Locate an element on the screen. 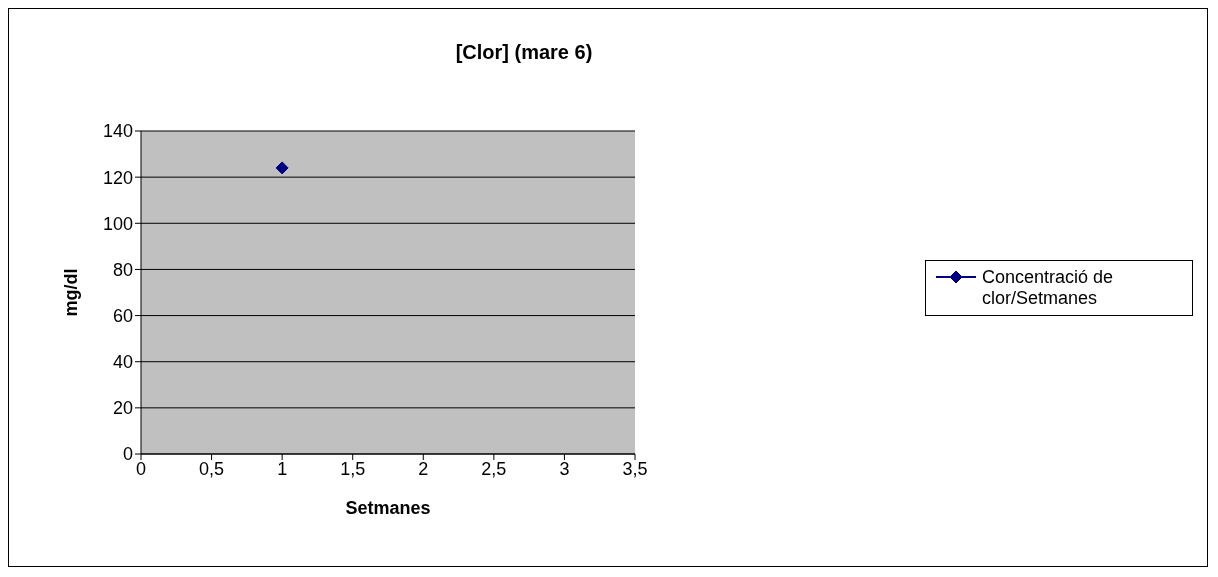 The image size is (1218, 577). x-tick-label: 2 is located at coordinates (423, 468).